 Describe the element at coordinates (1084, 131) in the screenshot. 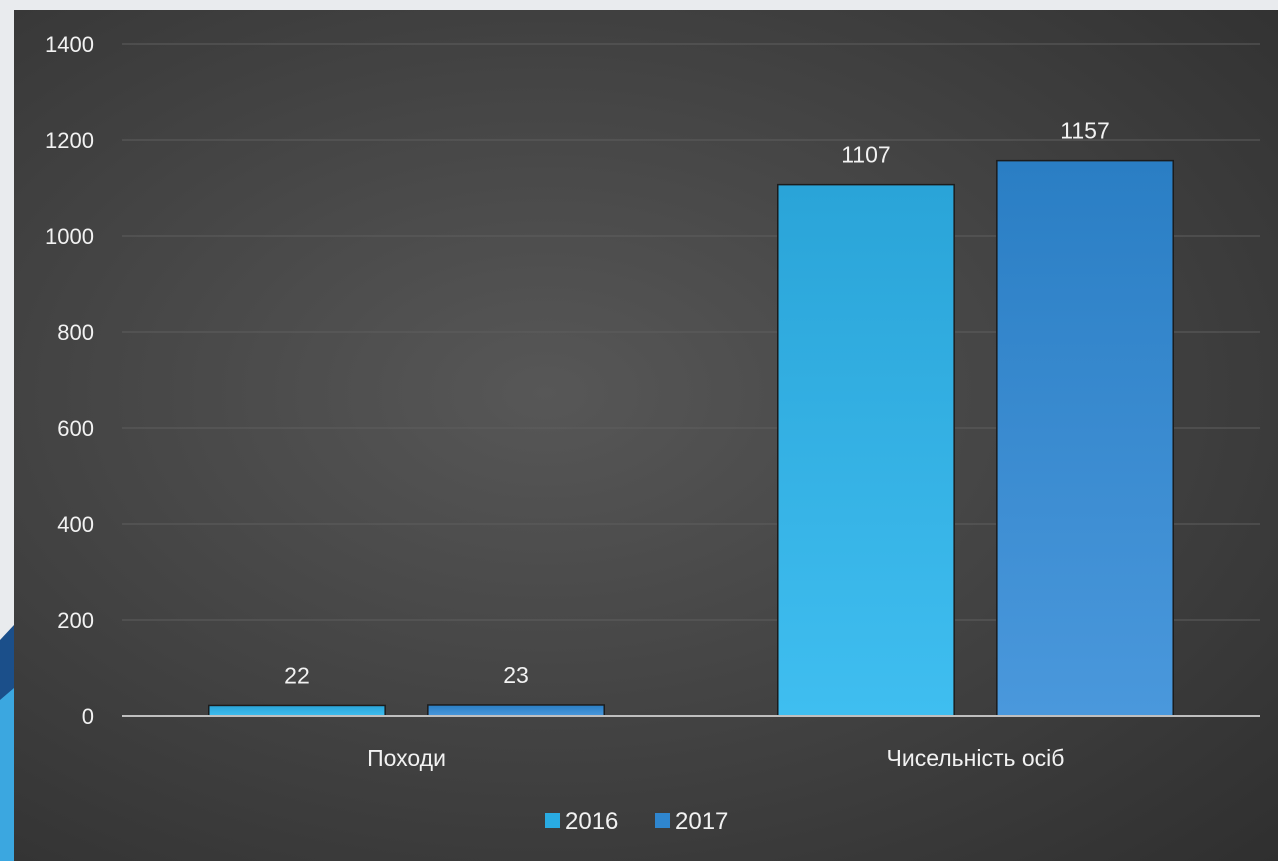

I see `data-label: 1157` at that location.